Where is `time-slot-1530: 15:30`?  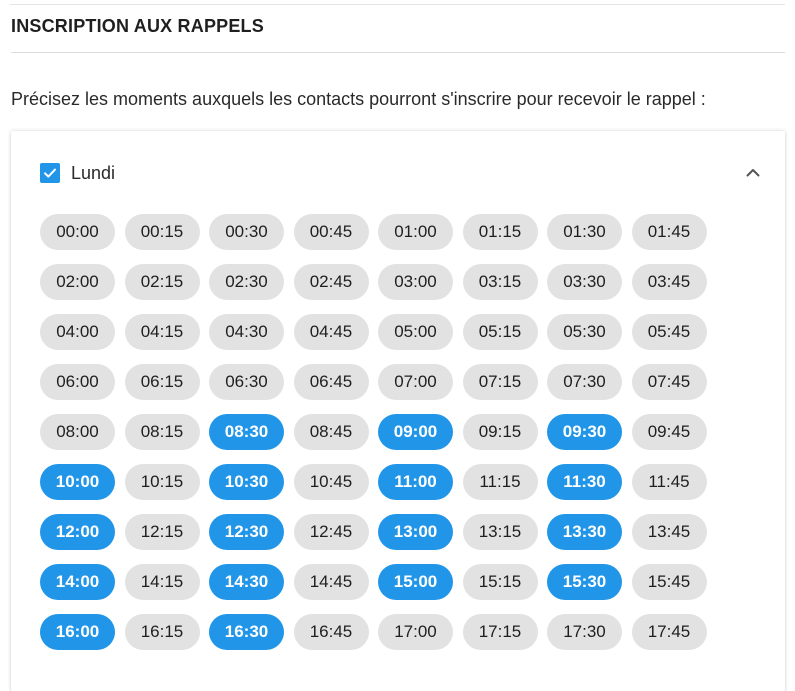 time-slot-1530: 15:30 is located at coordinates (584, 582).